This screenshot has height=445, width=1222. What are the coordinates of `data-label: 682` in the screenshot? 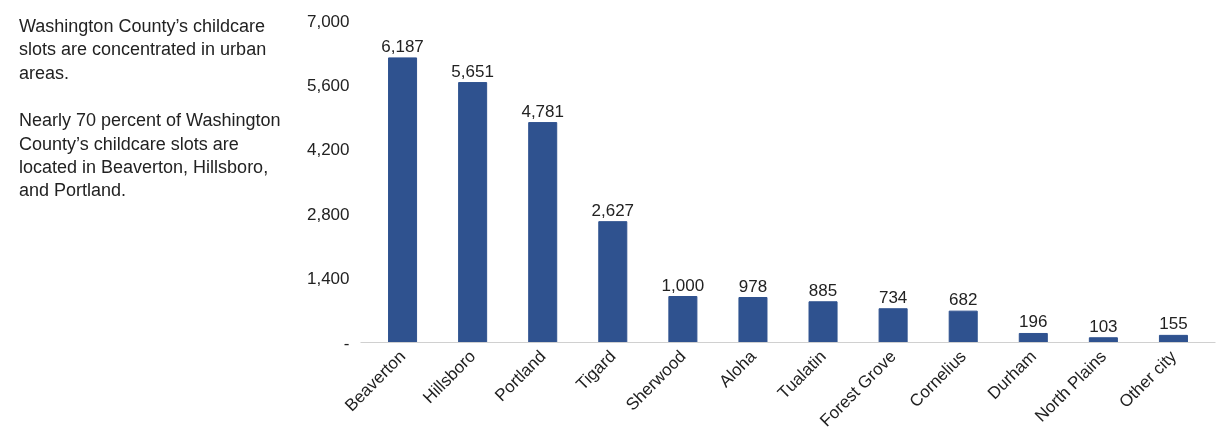 It's located at (963, 300).